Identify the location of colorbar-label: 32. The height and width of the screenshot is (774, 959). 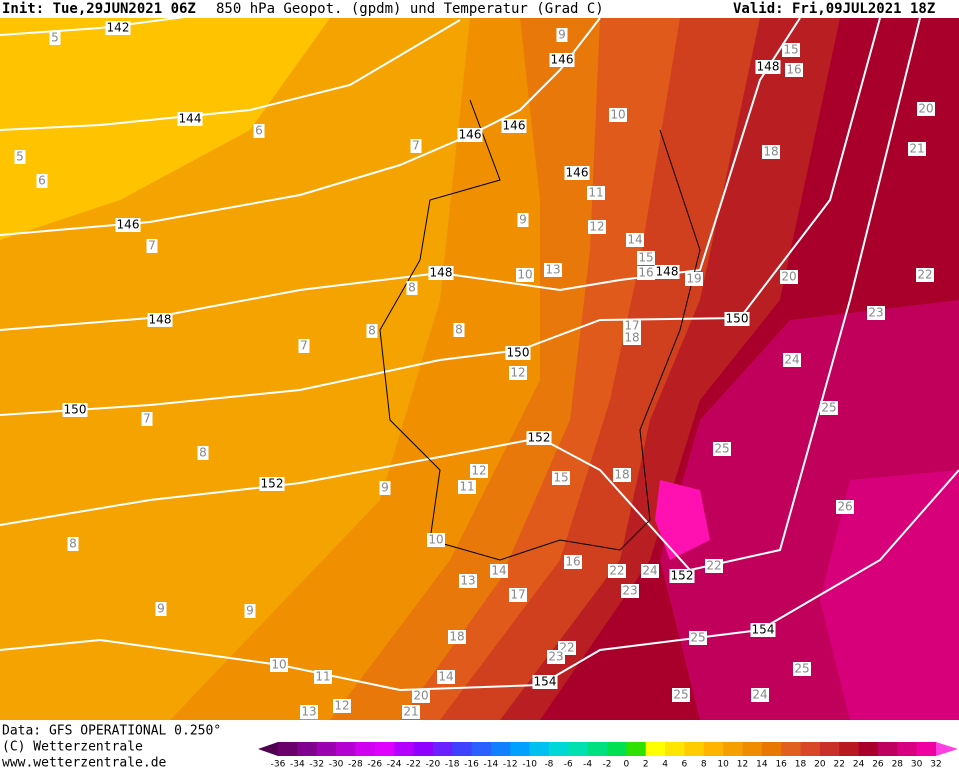
(935, 765).